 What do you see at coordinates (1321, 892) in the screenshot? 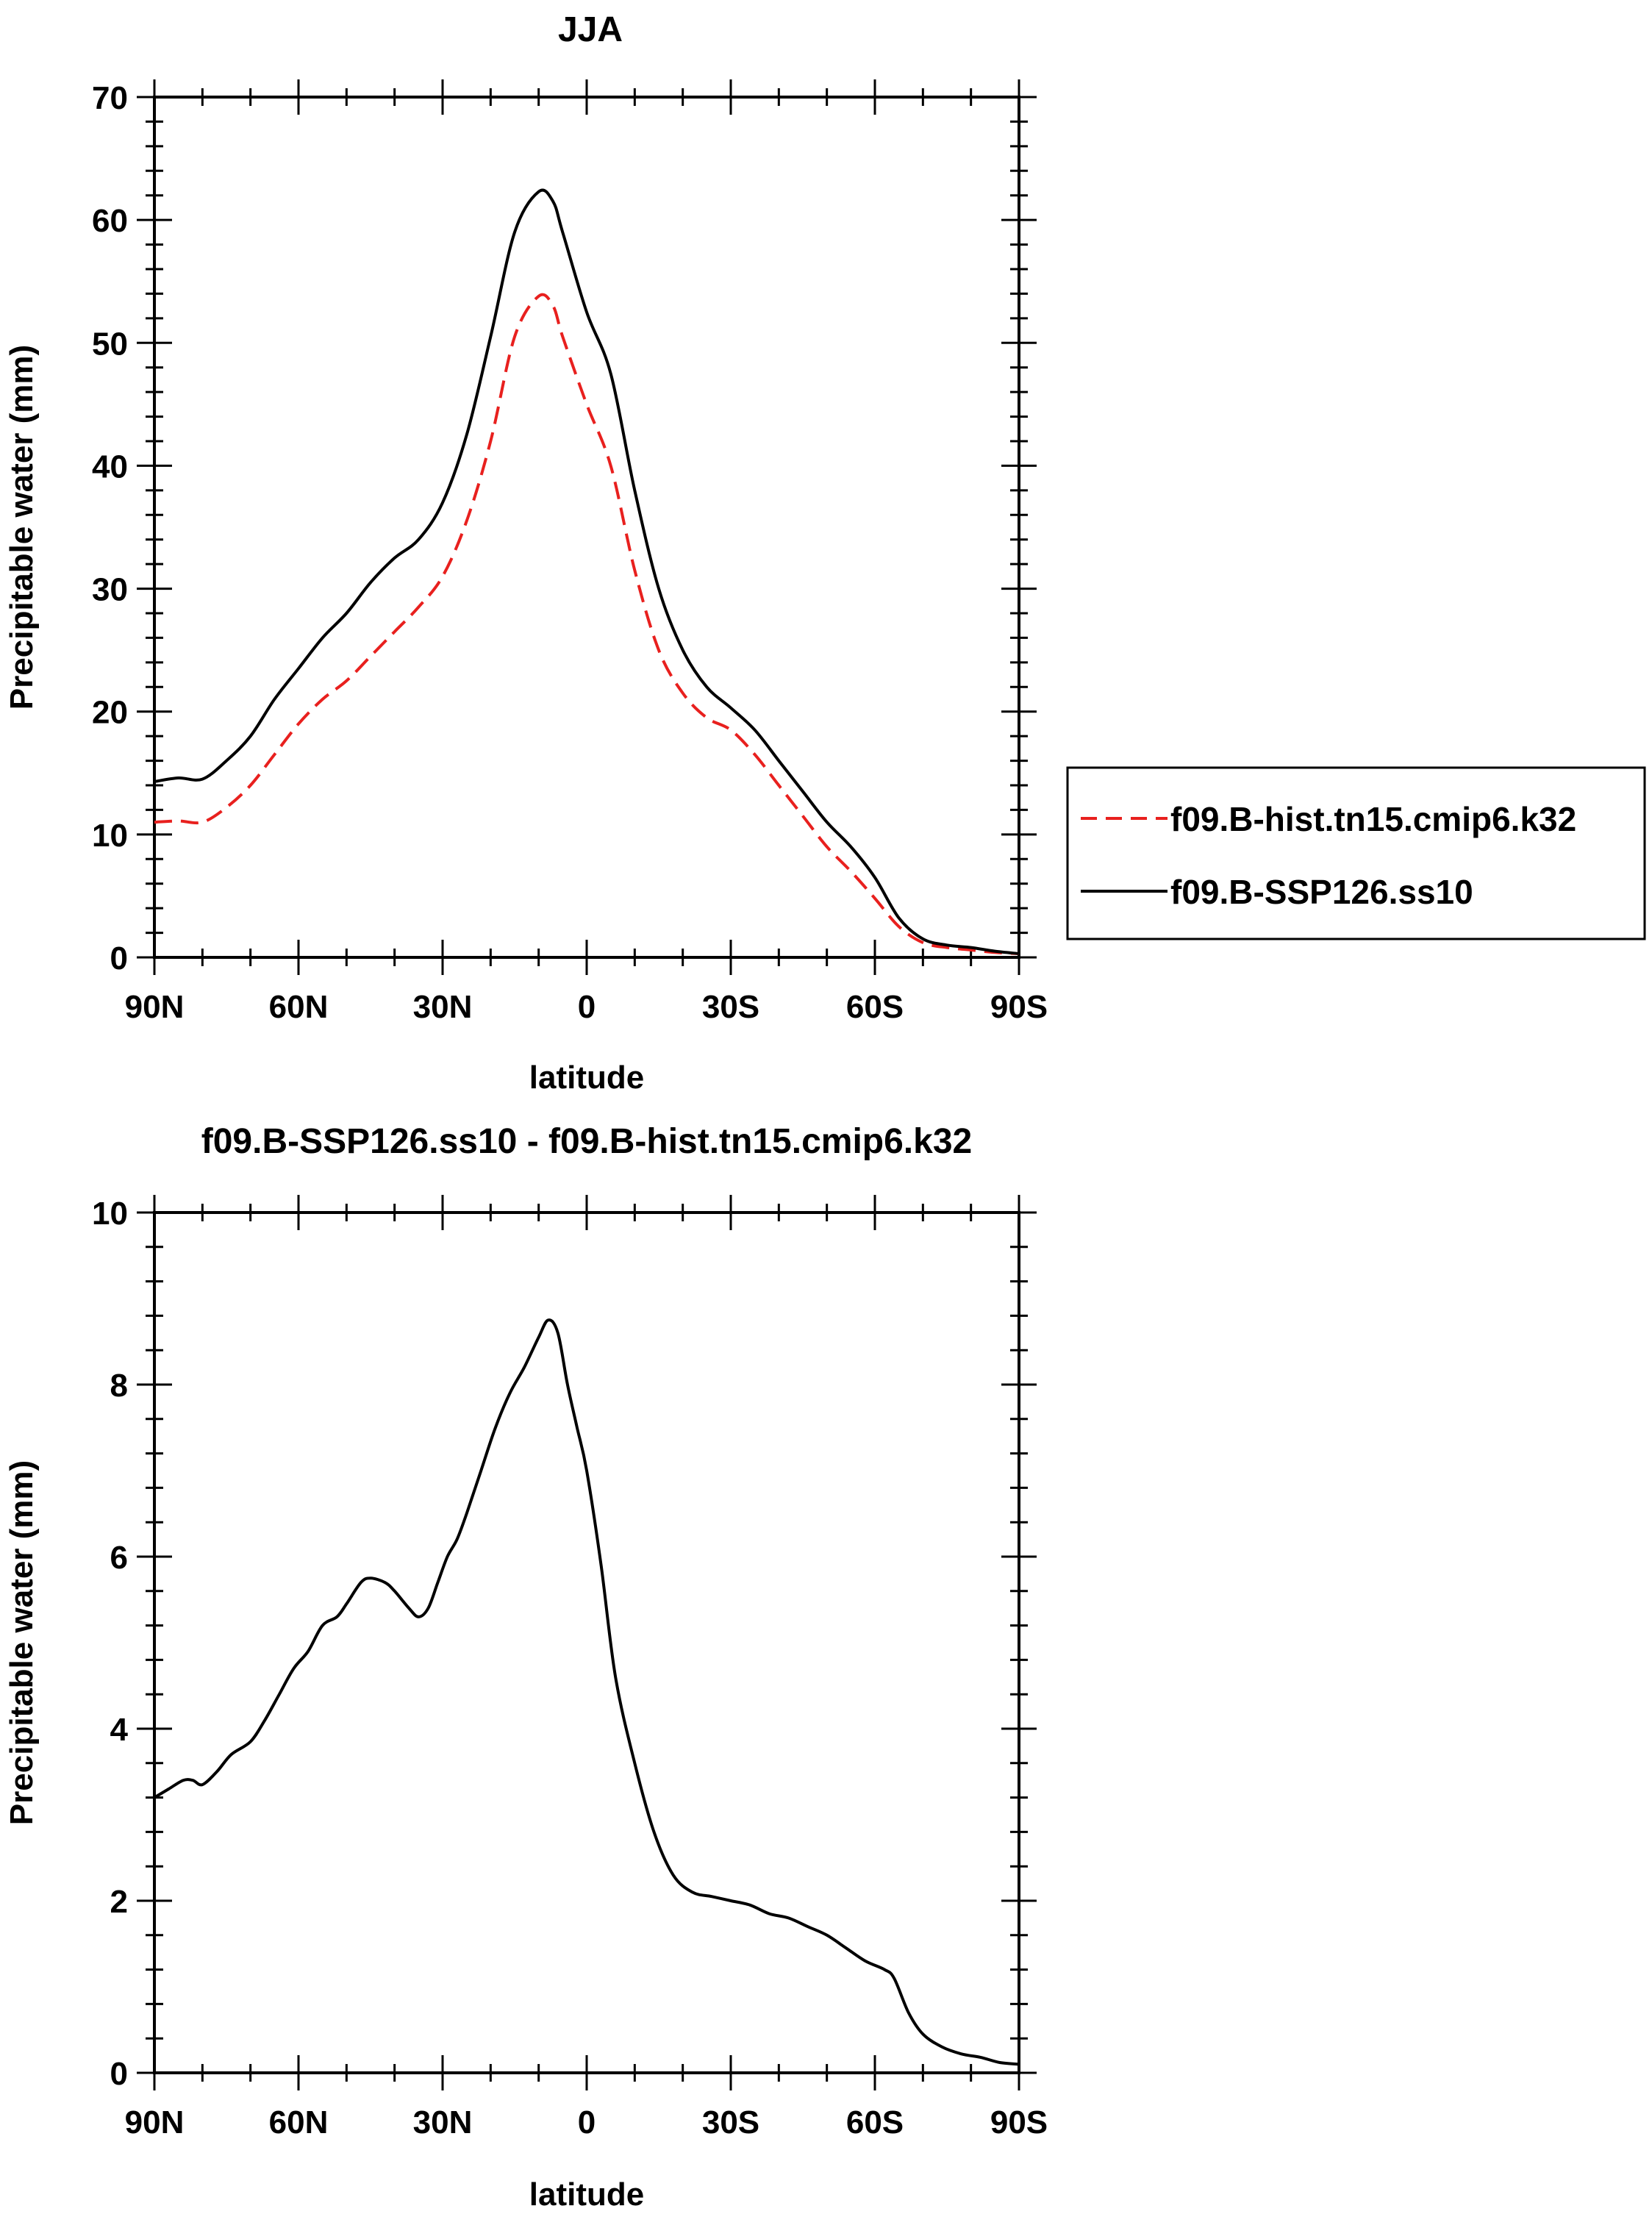
I see `legend-label-ssp: f09.B-SSP126.ss10` at bounding box center [1321, 892].